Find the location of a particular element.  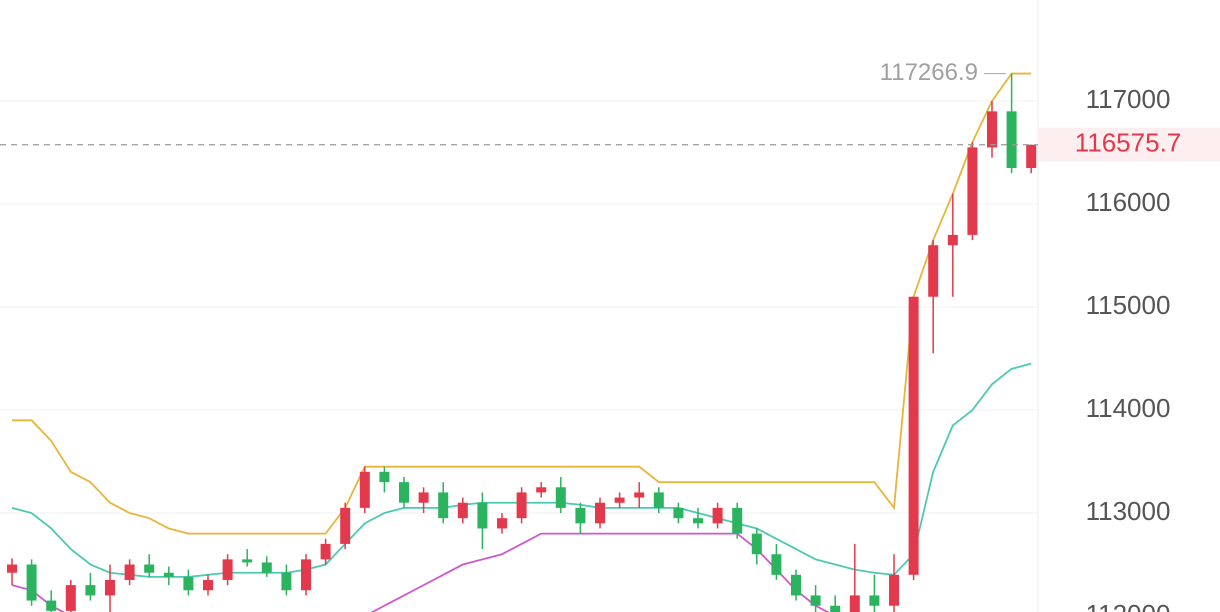

y-tick-label: 112000 is located at coordinates (1128, 605).